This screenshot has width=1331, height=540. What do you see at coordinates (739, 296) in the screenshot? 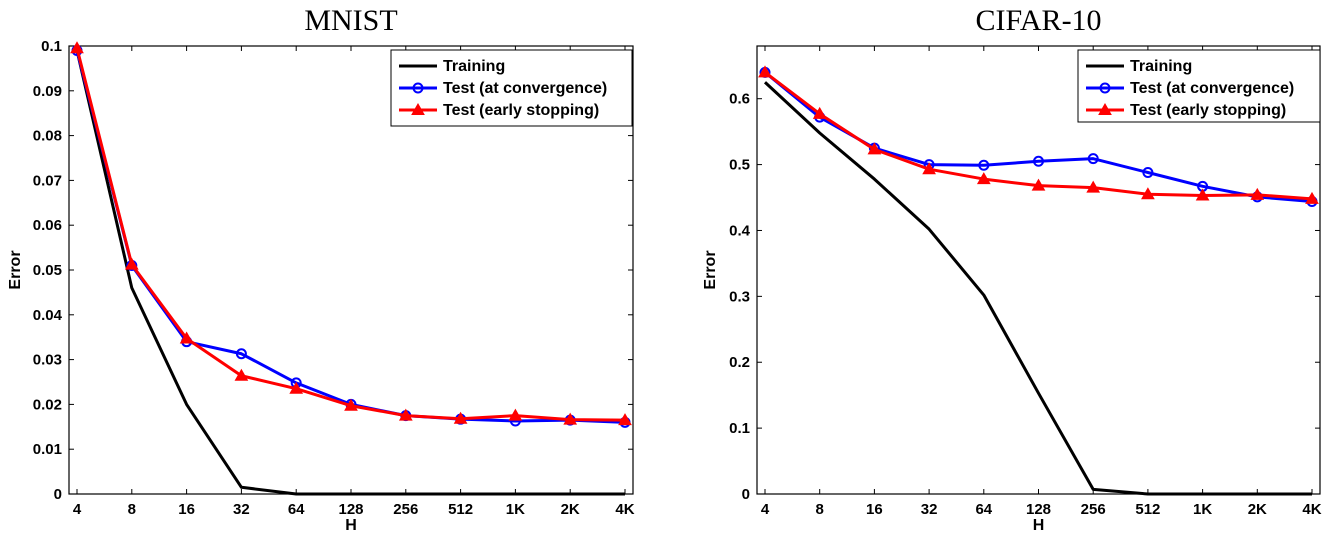
I see `y-tick-label: 0.3` at bounding box center [739, 296].